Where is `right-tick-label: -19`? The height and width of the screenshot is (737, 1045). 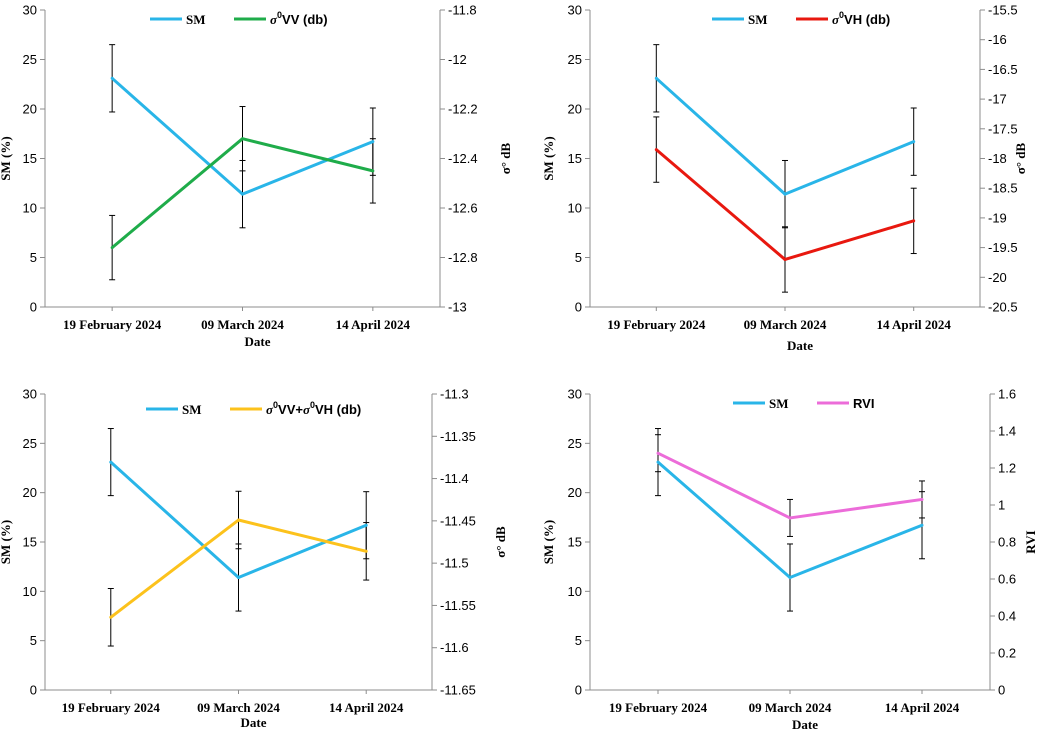 right-tick-label: -19 is located at coordinates (997, 217).